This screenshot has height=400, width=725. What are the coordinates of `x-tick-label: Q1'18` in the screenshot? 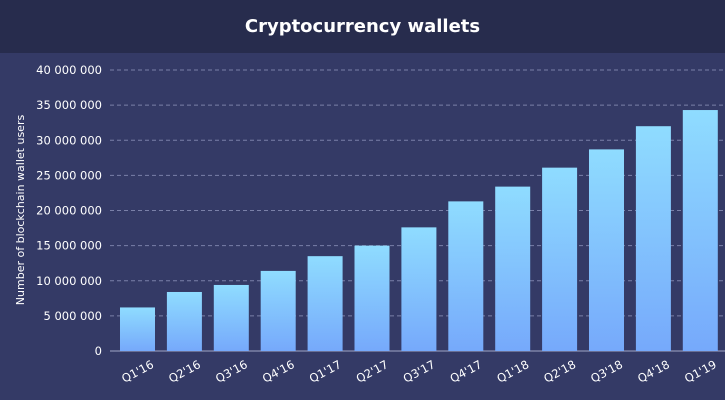 It's located at (512, 371).